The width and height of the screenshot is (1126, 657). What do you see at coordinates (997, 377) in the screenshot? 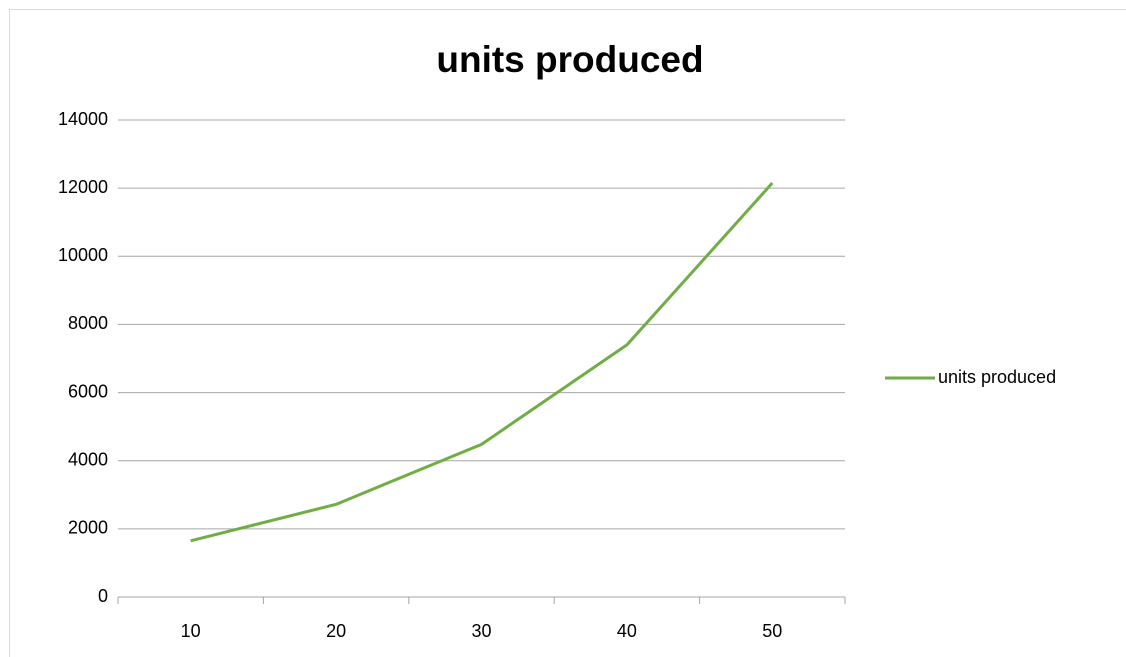
I see `legend-label: units produced` at bounding box center [997, 377].